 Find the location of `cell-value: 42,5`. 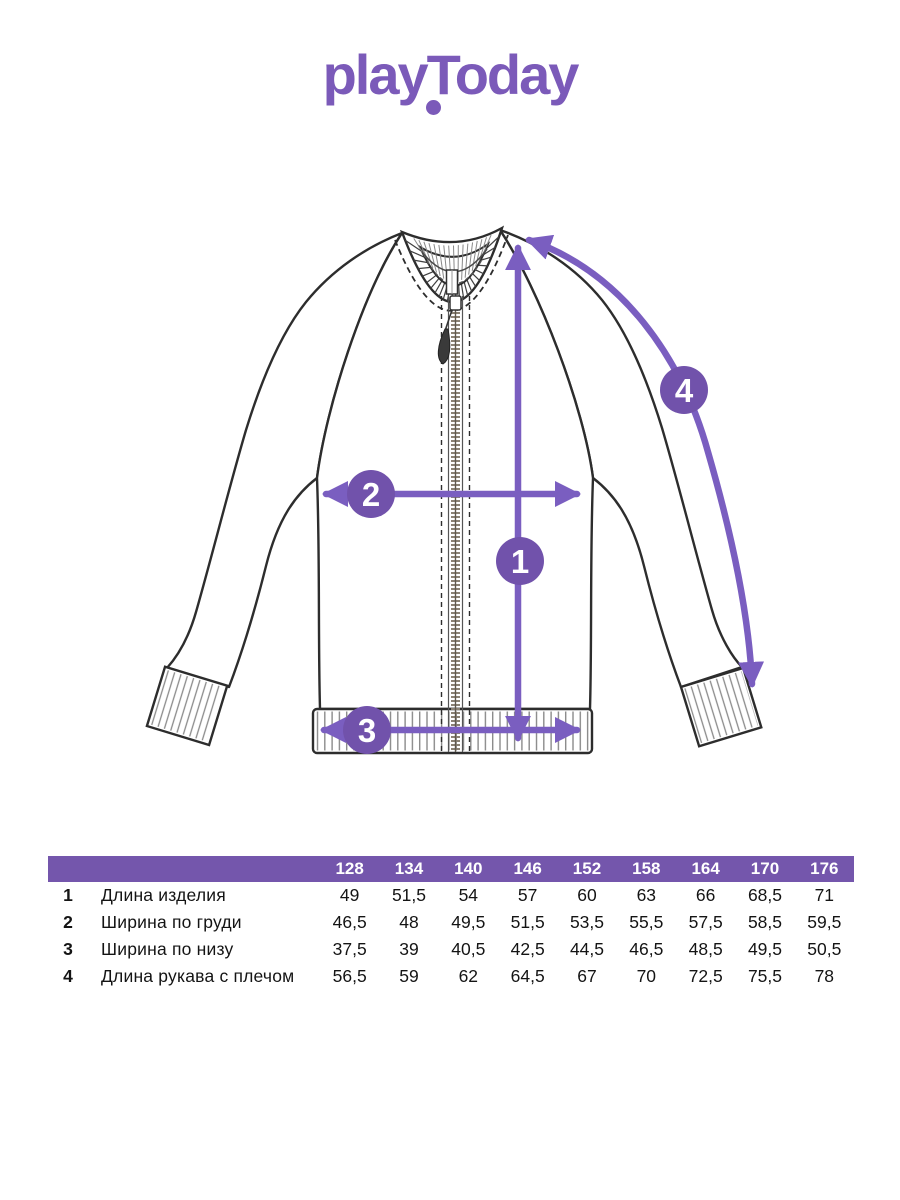

cell-value: 42,5 is located at coordinates (527, 949).